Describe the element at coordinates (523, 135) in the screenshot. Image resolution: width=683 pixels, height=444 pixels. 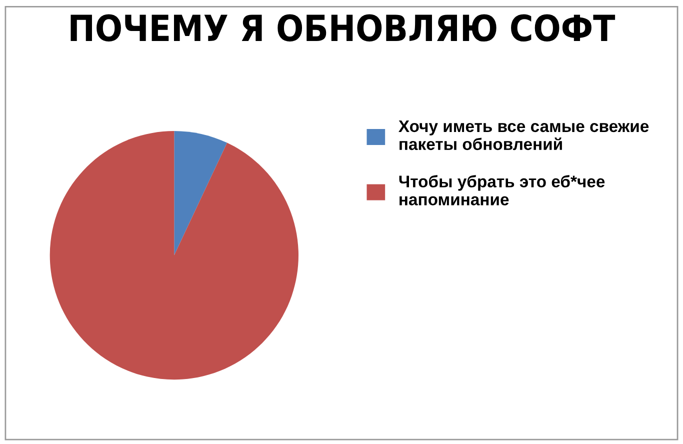
I see `legend-label: Хочу иметь все самые свежие пакеты обновлений` at that location.